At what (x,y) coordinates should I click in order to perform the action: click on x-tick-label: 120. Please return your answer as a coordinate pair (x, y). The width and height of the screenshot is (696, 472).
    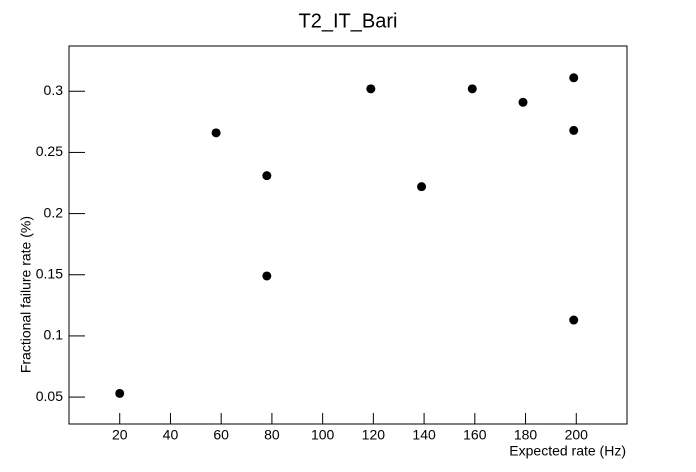
    Looking at the image, I should click on (374, 435).